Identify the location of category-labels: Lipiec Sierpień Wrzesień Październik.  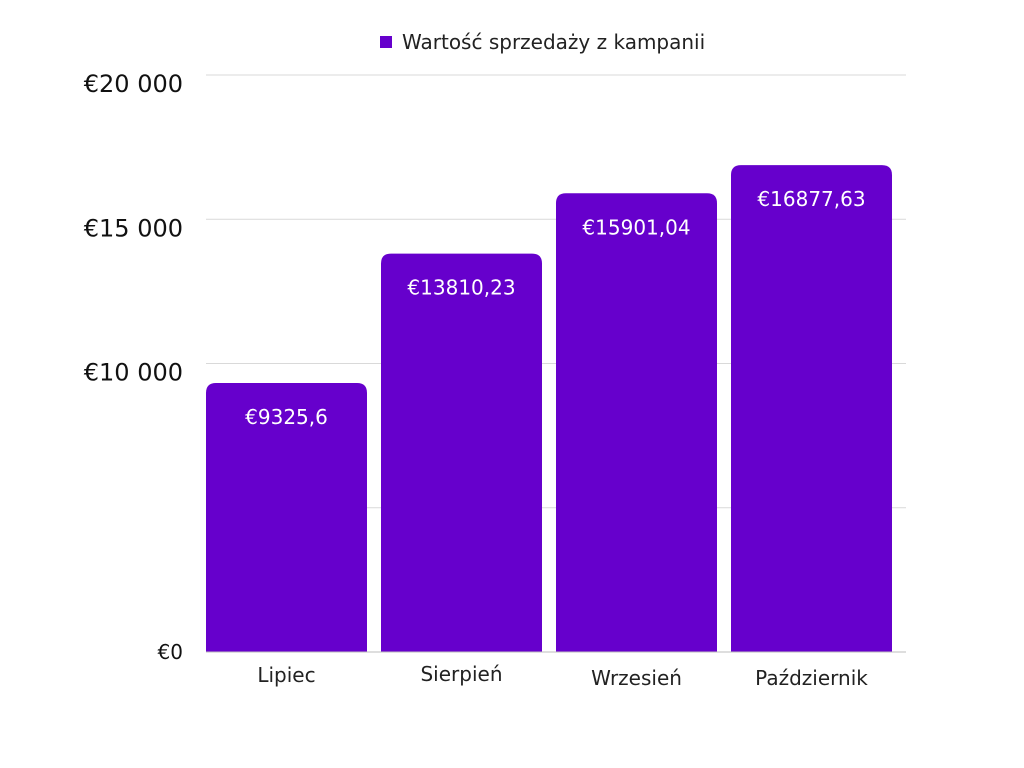
(562, 676).